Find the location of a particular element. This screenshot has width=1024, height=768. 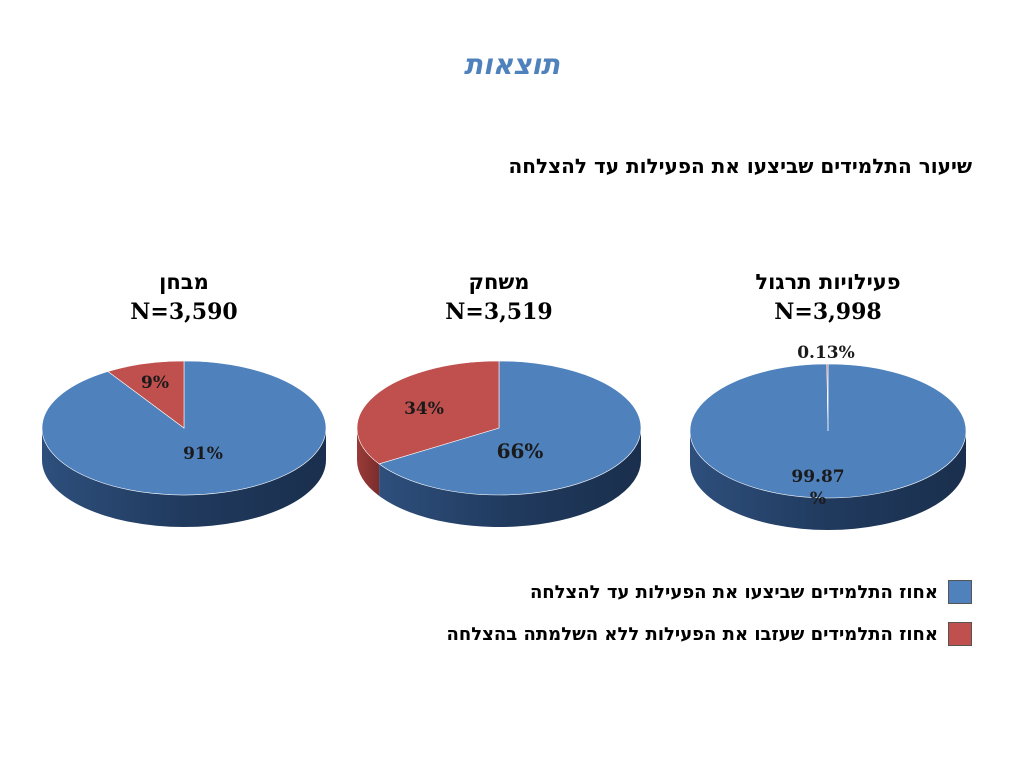

pie-test-label-abandoned: 9% is located at coordinates (155, 383).